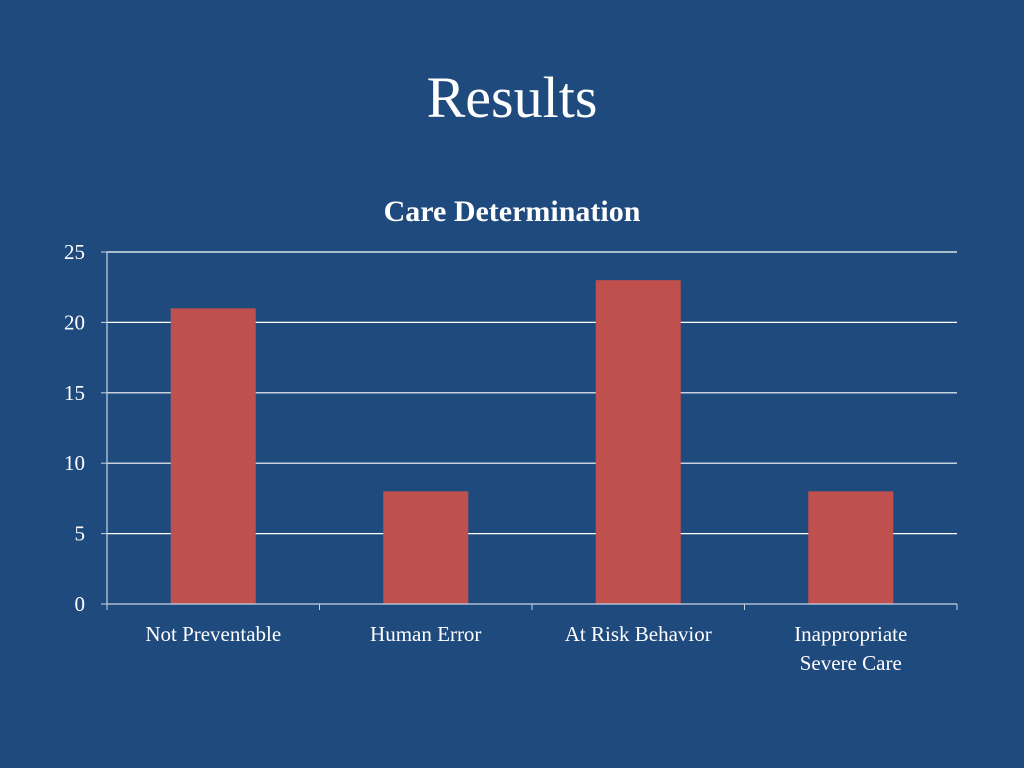 The width and height of the screenshot is (1024, 768). I want to click on y-tick-label: 15, so click(74, 393).